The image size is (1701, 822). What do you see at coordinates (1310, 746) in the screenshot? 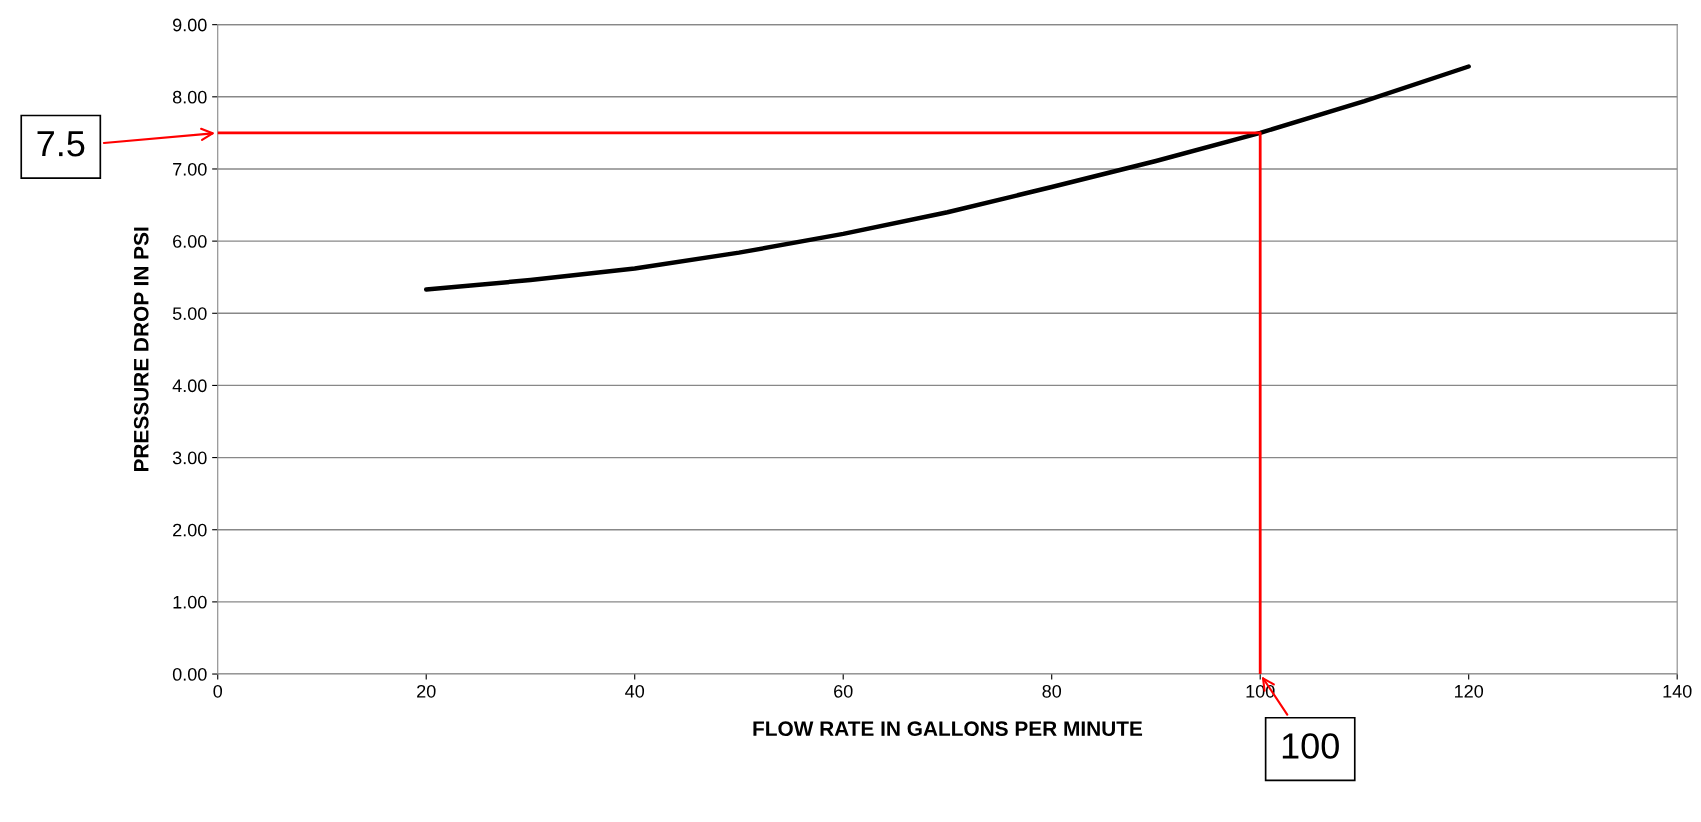
I see `annotation: 100` at bounding box center [1310, 746].